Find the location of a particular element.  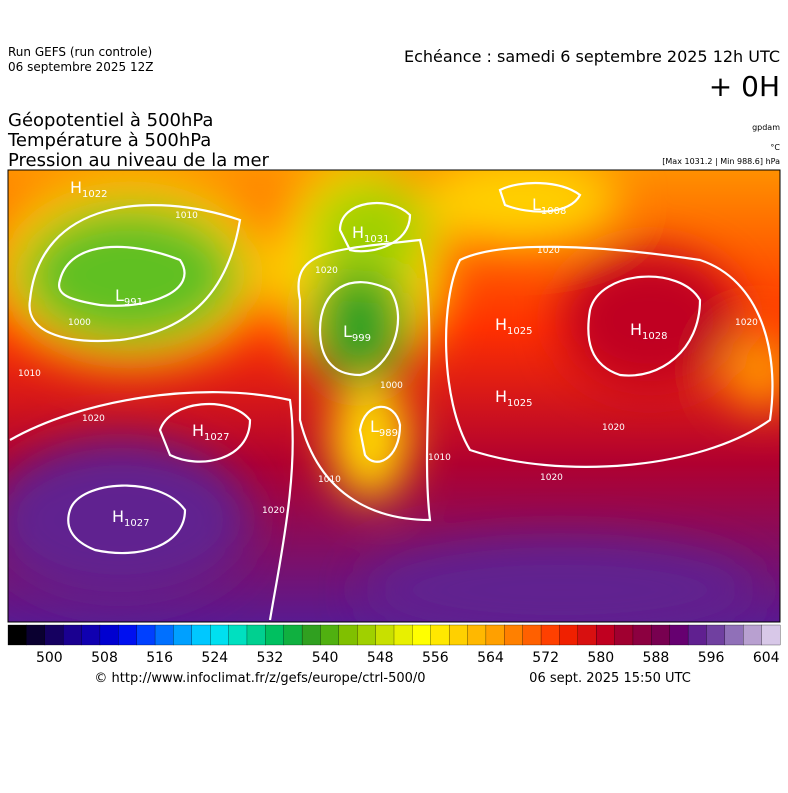

center-value: 991 is located at coordinates (133, 302).